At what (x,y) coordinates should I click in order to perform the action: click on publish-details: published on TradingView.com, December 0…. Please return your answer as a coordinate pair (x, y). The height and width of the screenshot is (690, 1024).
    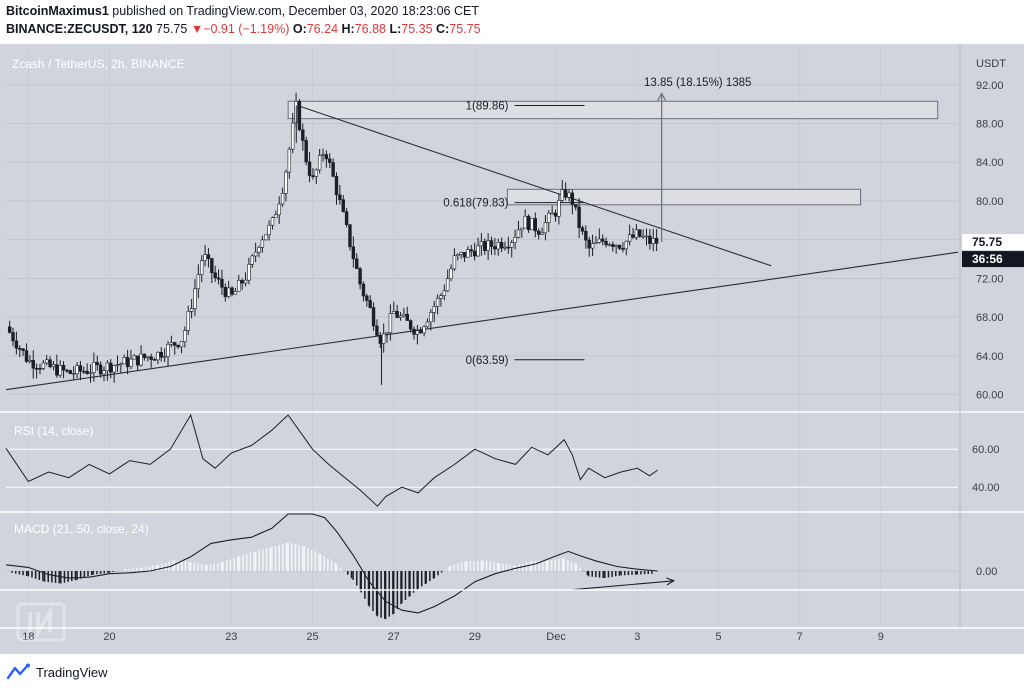
    Looking at the image, I should click on (293, 11).